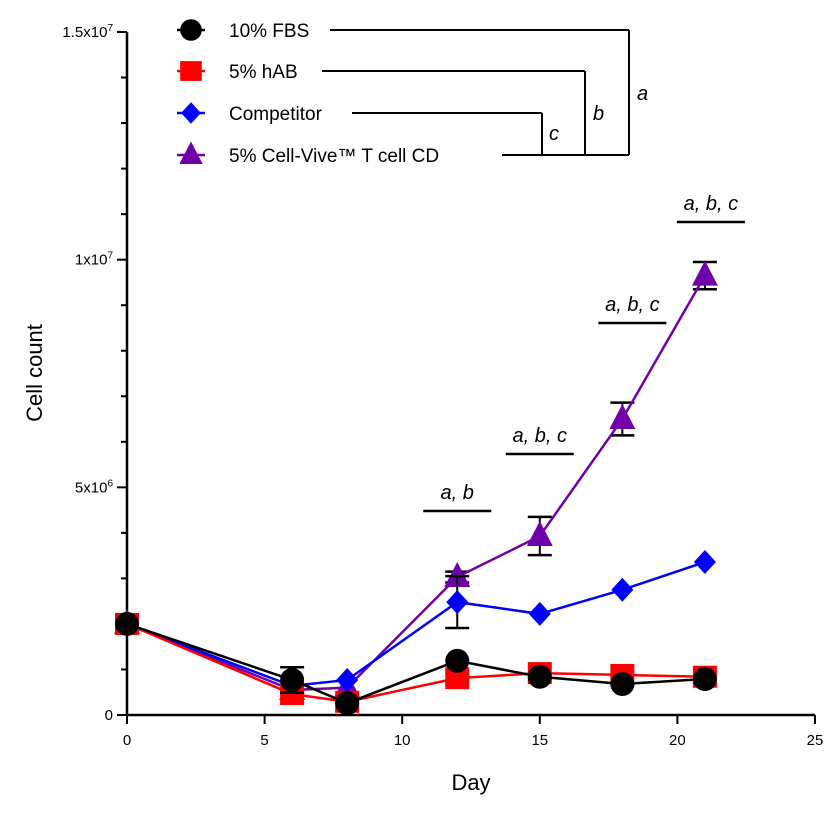 The image size is (840, 820). I want to click on x-tick-label: 5, so click(264, 740).